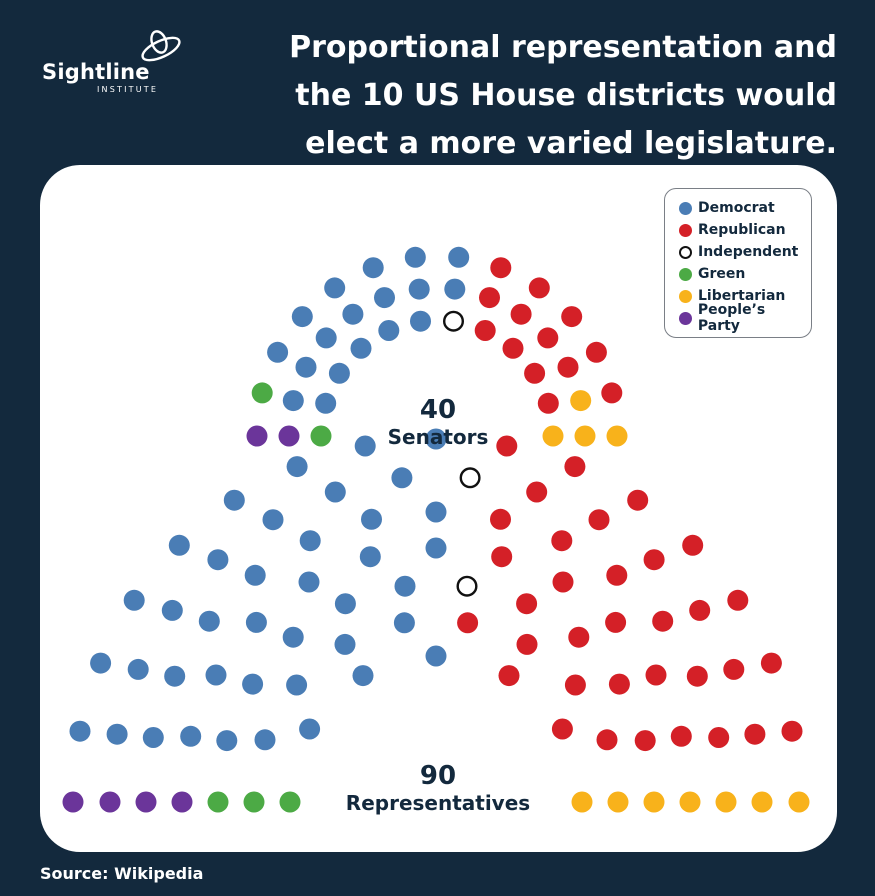  What do you see at coordinates (685, 296) in the screenshot?
I see `legend-dot-libertarian` at bounding box center [685, 296].